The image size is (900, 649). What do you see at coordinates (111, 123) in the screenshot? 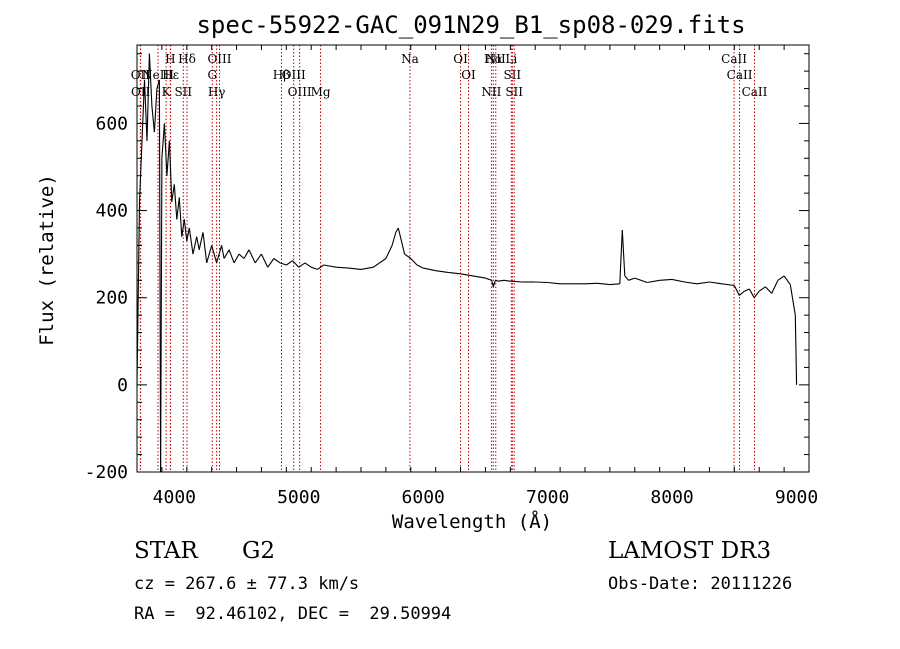
I see `y-tick-label: 600` at bounding box center [111, 123].